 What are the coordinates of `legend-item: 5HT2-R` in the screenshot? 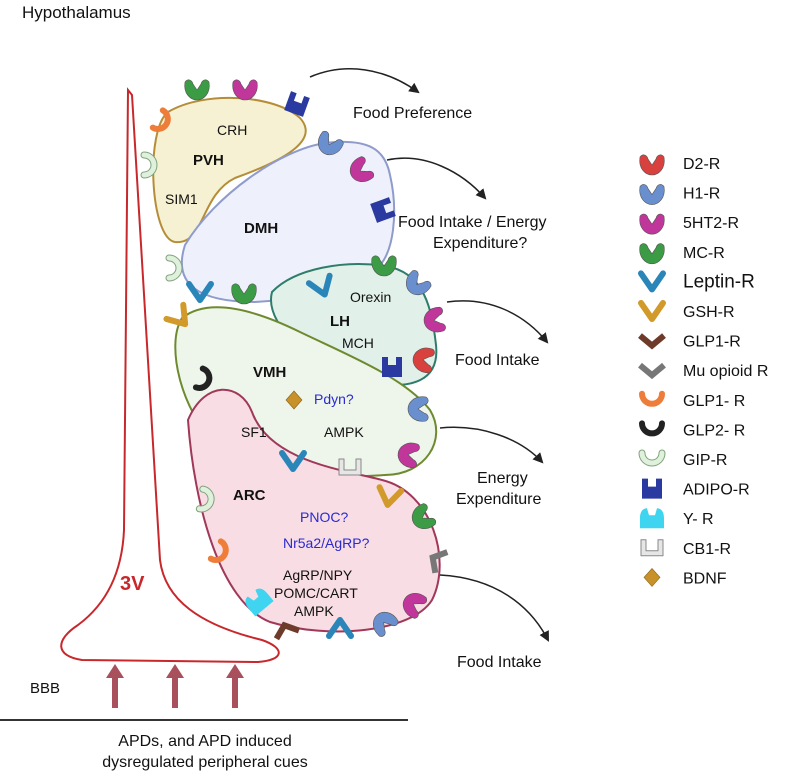 It's located at (689, 224).